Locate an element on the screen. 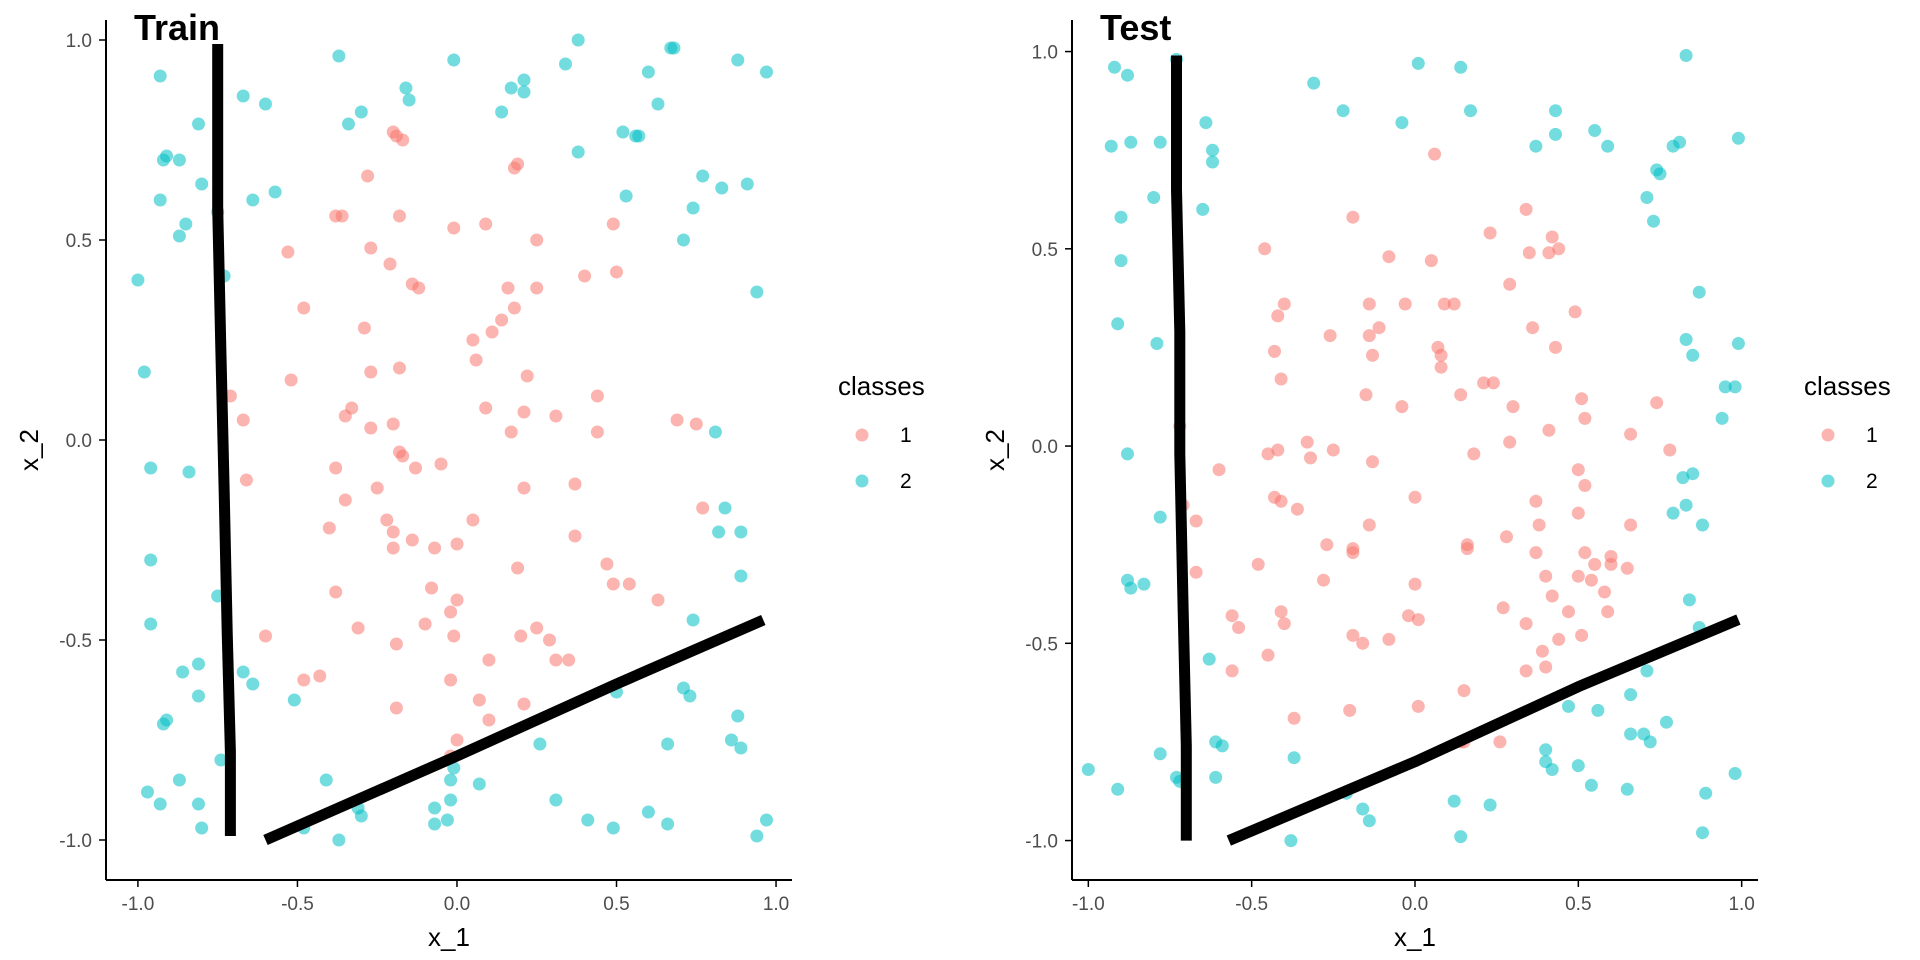 This screenshot has width=1920, height=960. y-tick-label: 0.5 is located at coordinates (79, 241).